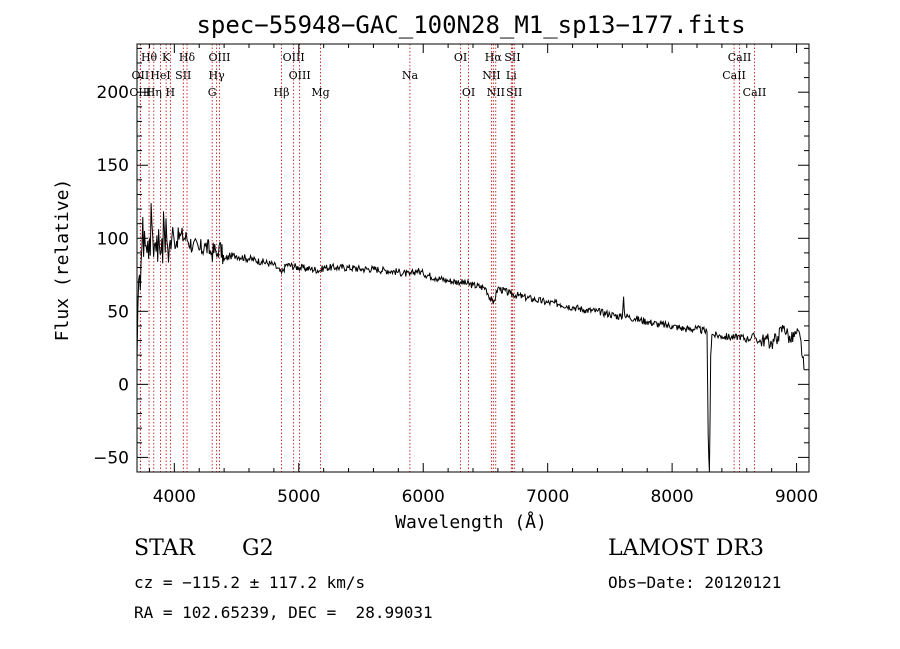  Describe the element at coordinates (160, 75) in the screenshot. I see `reference-line-label: HeI` at that location.